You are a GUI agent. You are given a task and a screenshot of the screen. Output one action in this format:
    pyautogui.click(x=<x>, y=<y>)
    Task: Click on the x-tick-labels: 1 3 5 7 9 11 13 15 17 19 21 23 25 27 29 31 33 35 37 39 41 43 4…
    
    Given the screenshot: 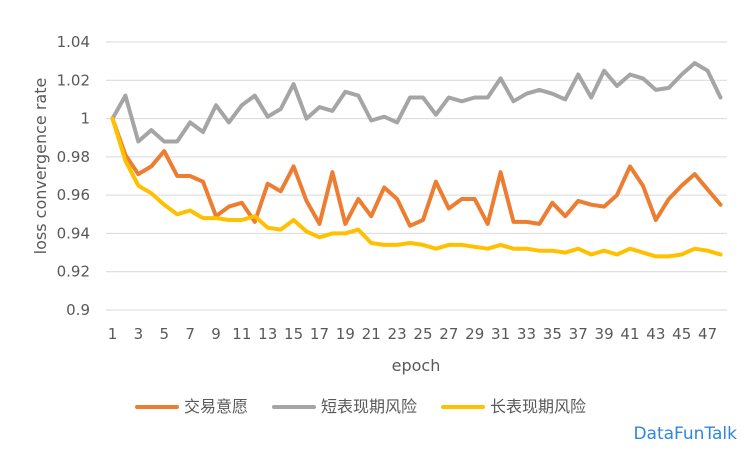 What is the action you would take?
    pyautogui.click(x=412, y=334)
    